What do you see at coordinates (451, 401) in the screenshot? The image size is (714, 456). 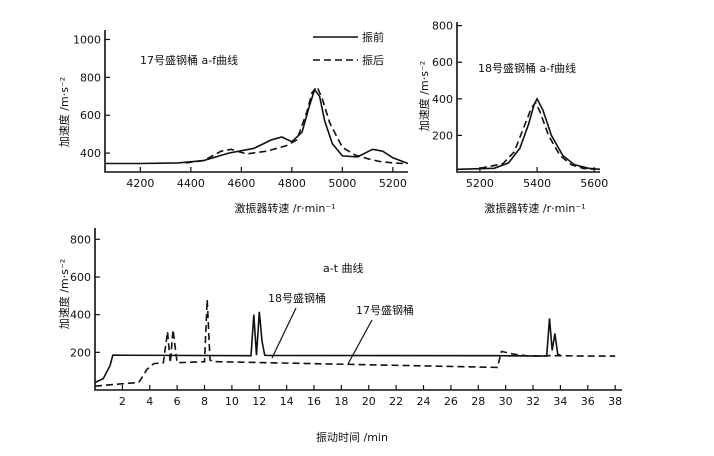 I see `x-tick-label: 26` at bounding box center [451, 401].